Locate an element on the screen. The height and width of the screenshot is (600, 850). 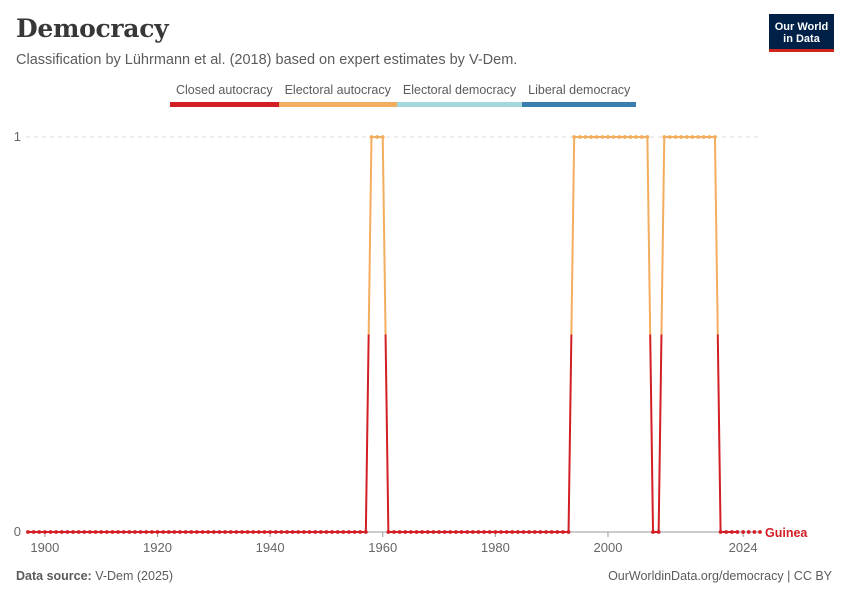
owid-logo: Our World in Data is located at coordinates (801, 33).